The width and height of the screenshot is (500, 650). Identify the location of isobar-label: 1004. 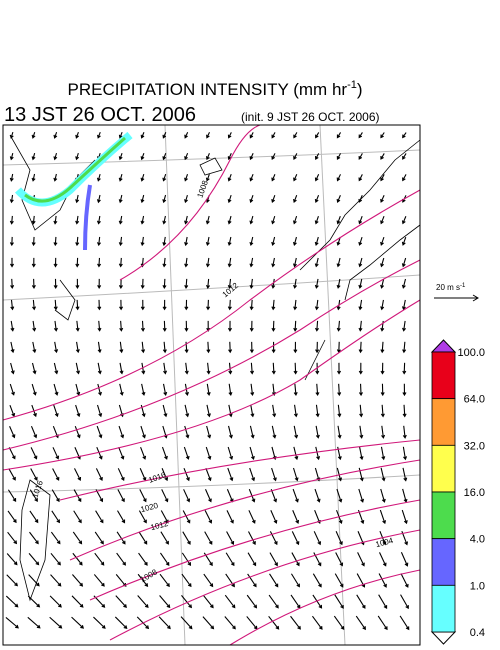
(385, 542).